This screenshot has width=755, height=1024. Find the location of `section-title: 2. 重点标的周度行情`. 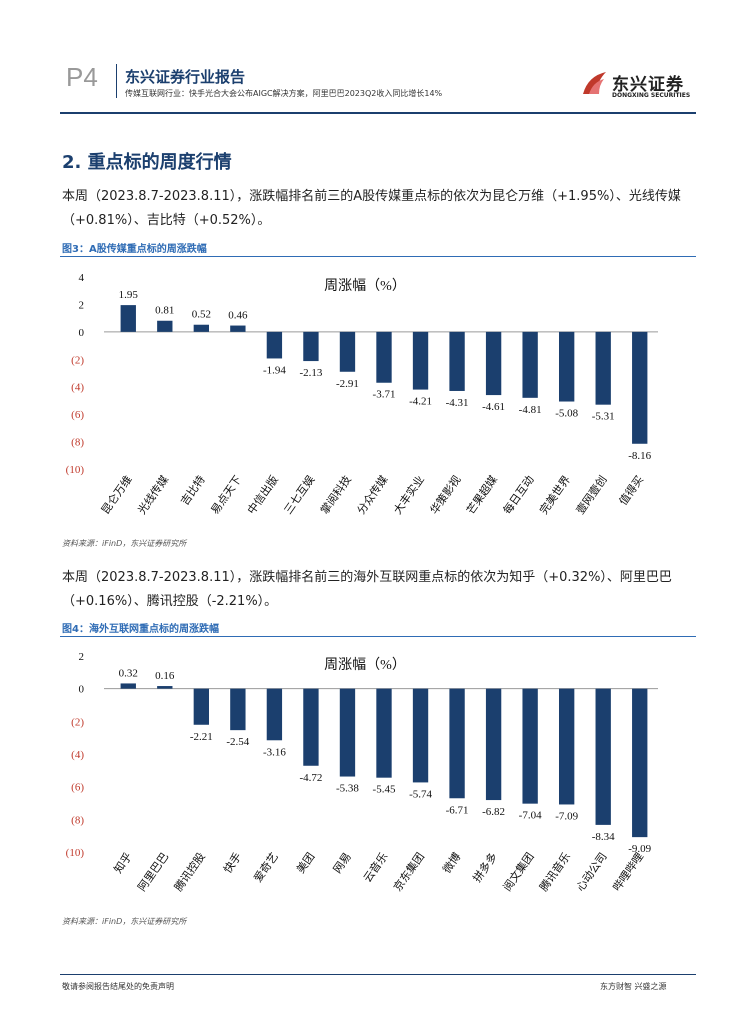

section-title: 2. 重点标的周度行情 is located at coordinates (147, 162).